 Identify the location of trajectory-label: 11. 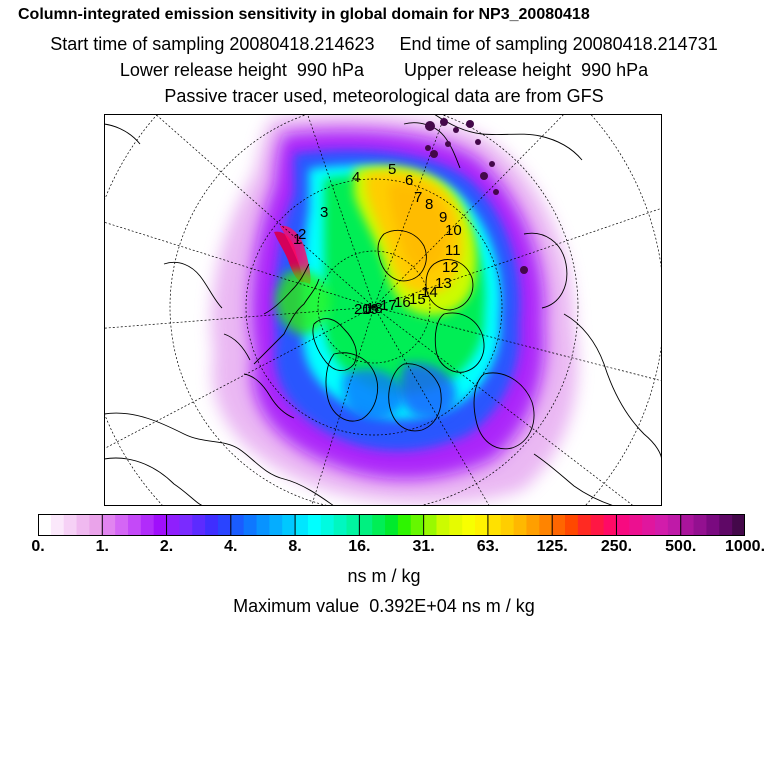
(453, 250).